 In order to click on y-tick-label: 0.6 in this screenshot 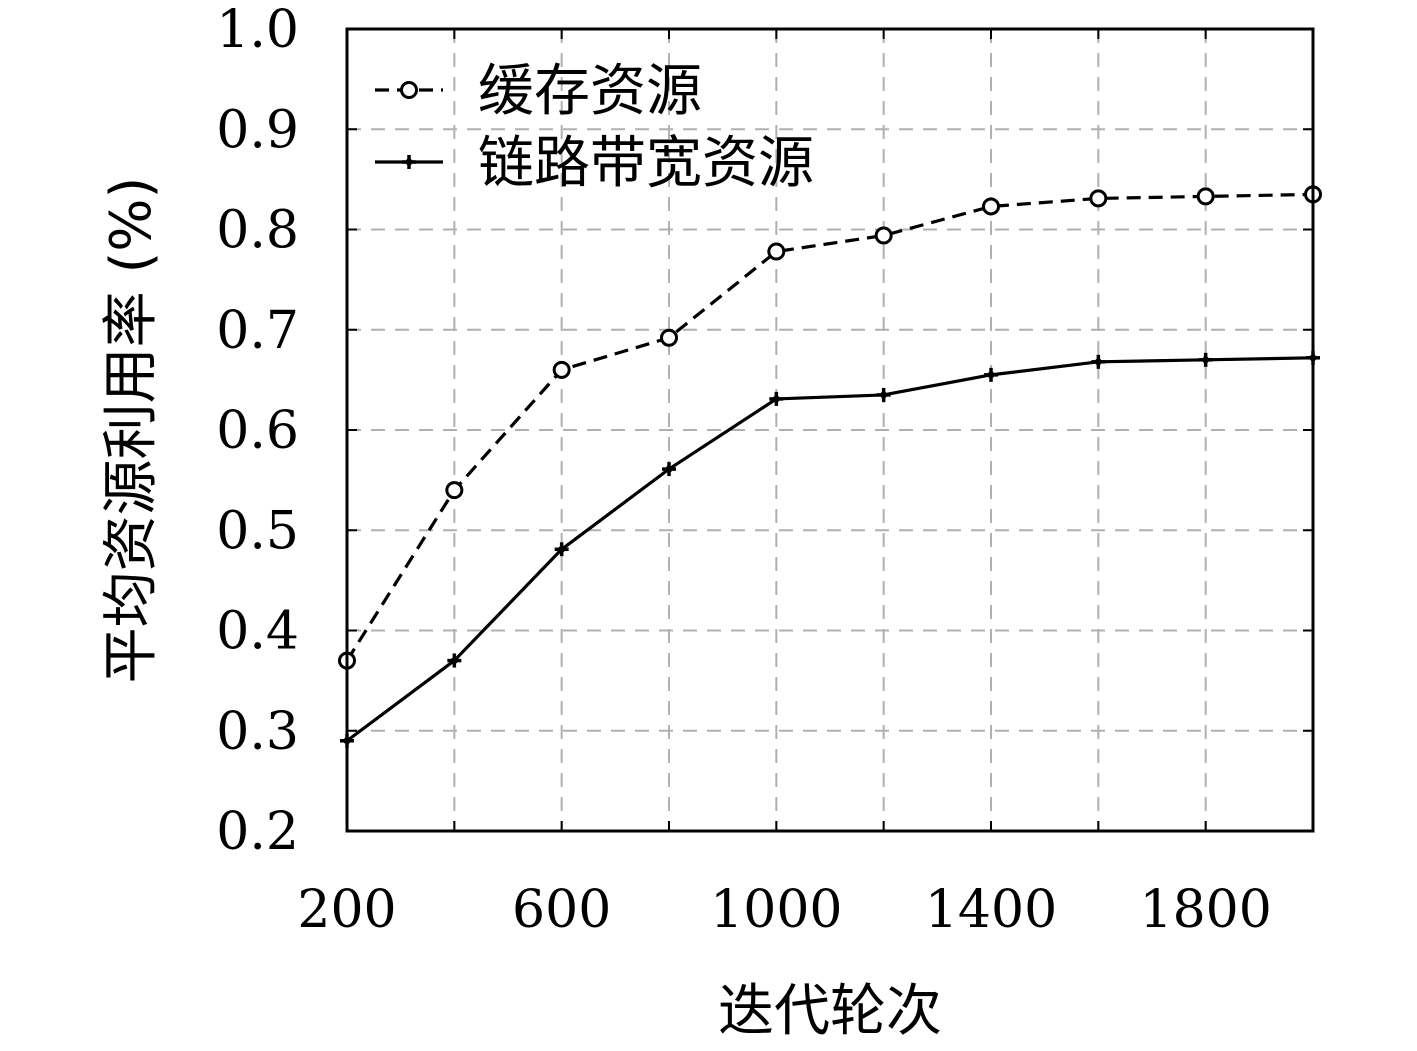, I will do `click(257, 431)`.